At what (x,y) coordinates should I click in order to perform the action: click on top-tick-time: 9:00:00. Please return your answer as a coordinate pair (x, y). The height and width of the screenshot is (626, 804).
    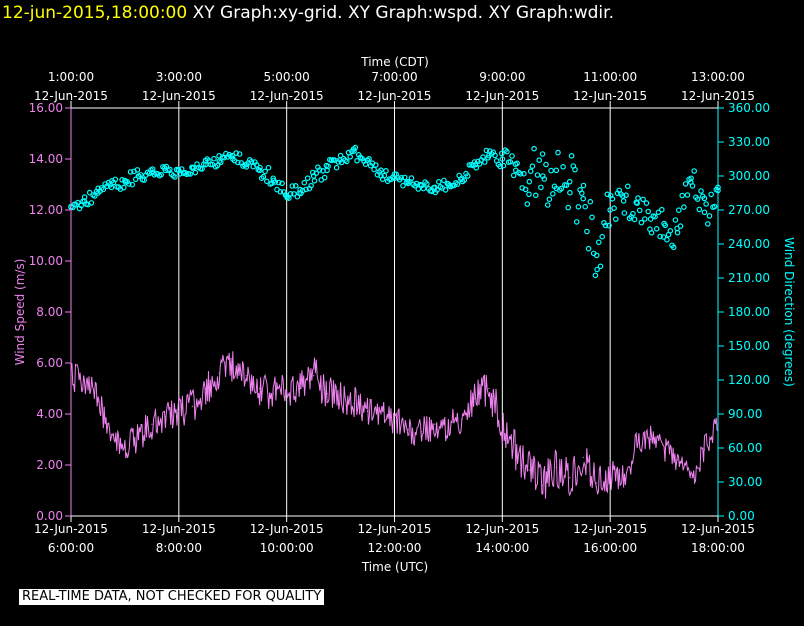
    Looking at the image, I should click on (502, 77).